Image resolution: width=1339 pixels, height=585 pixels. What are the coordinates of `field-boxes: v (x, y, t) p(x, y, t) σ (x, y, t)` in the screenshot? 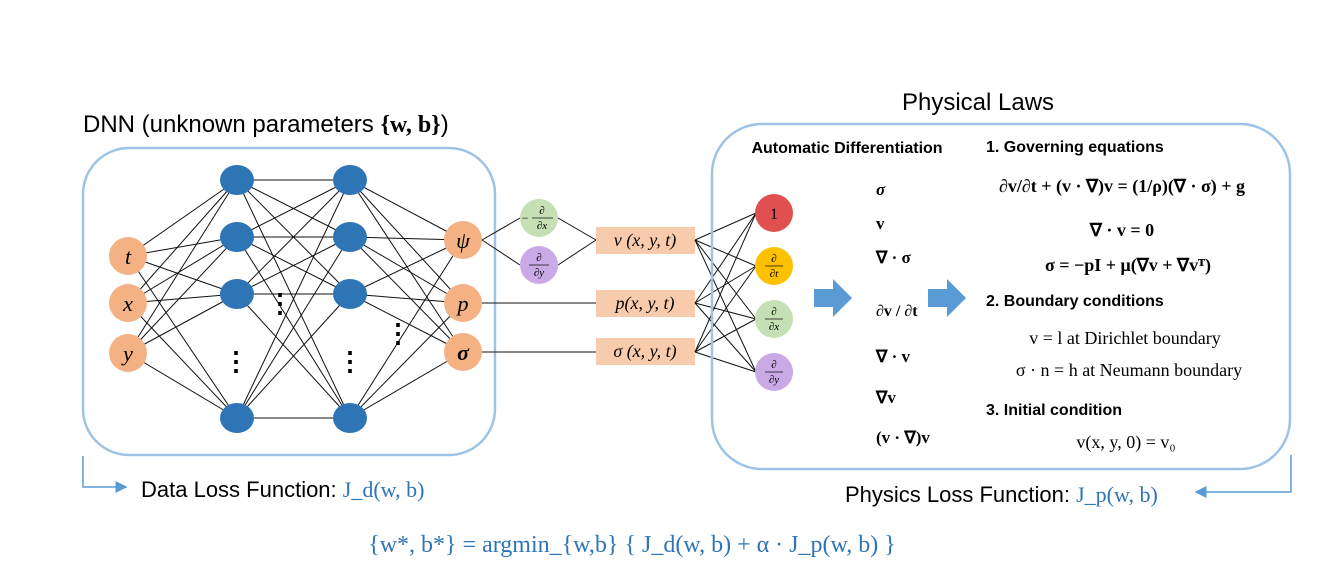 It's located at (645, 296).